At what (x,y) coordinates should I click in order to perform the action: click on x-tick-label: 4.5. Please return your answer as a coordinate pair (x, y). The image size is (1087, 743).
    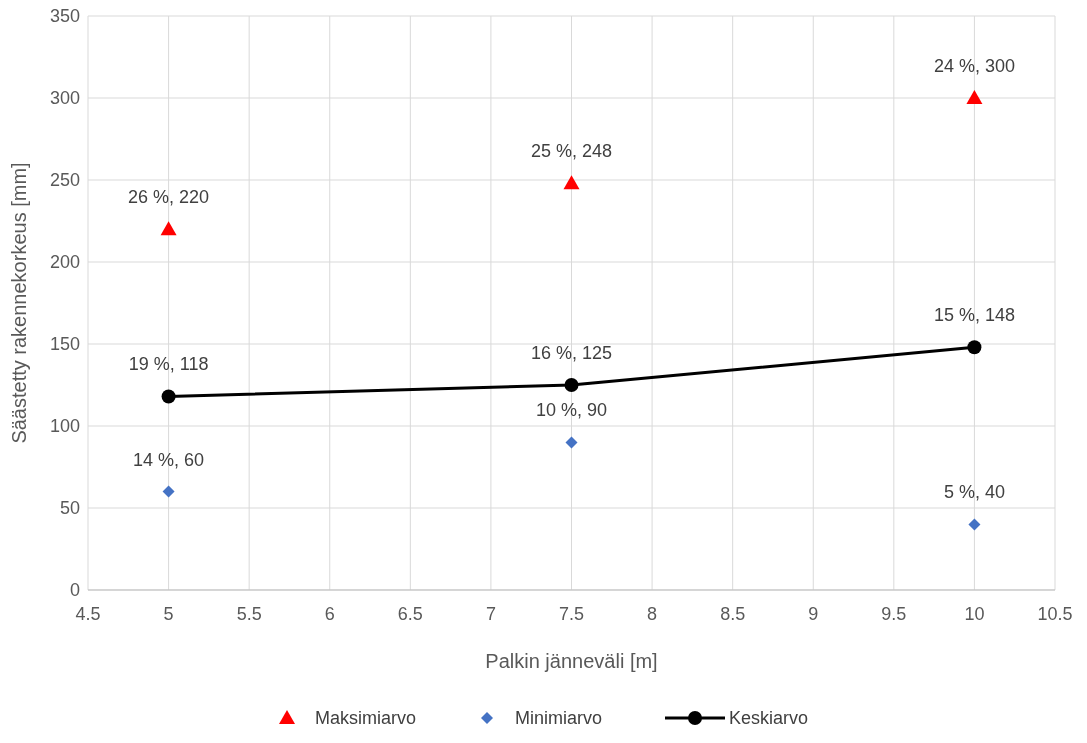
    Looking at the image, I should click on (88, 614).